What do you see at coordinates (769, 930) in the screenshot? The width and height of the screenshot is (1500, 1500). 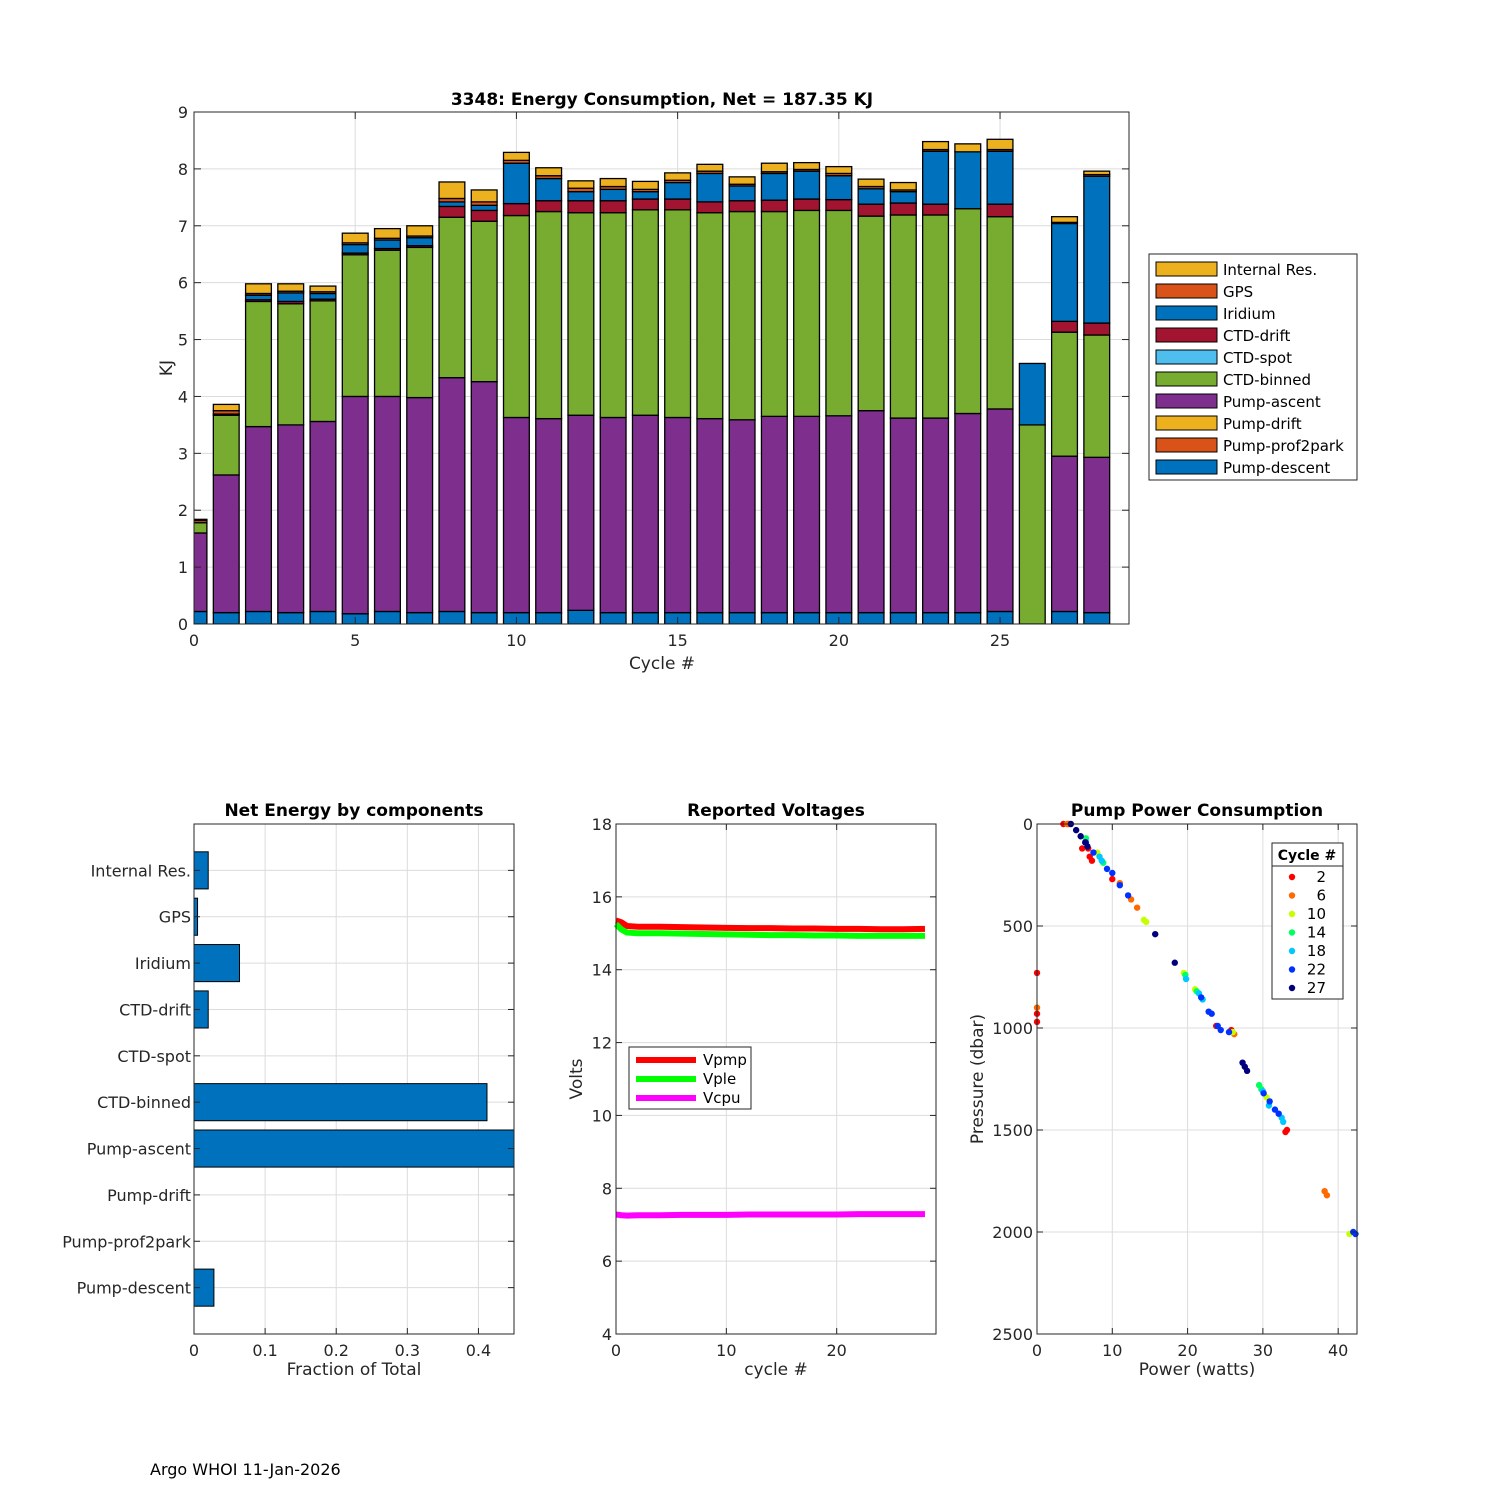 I see `voltage-line-vple` at bounding box center [769, 930].